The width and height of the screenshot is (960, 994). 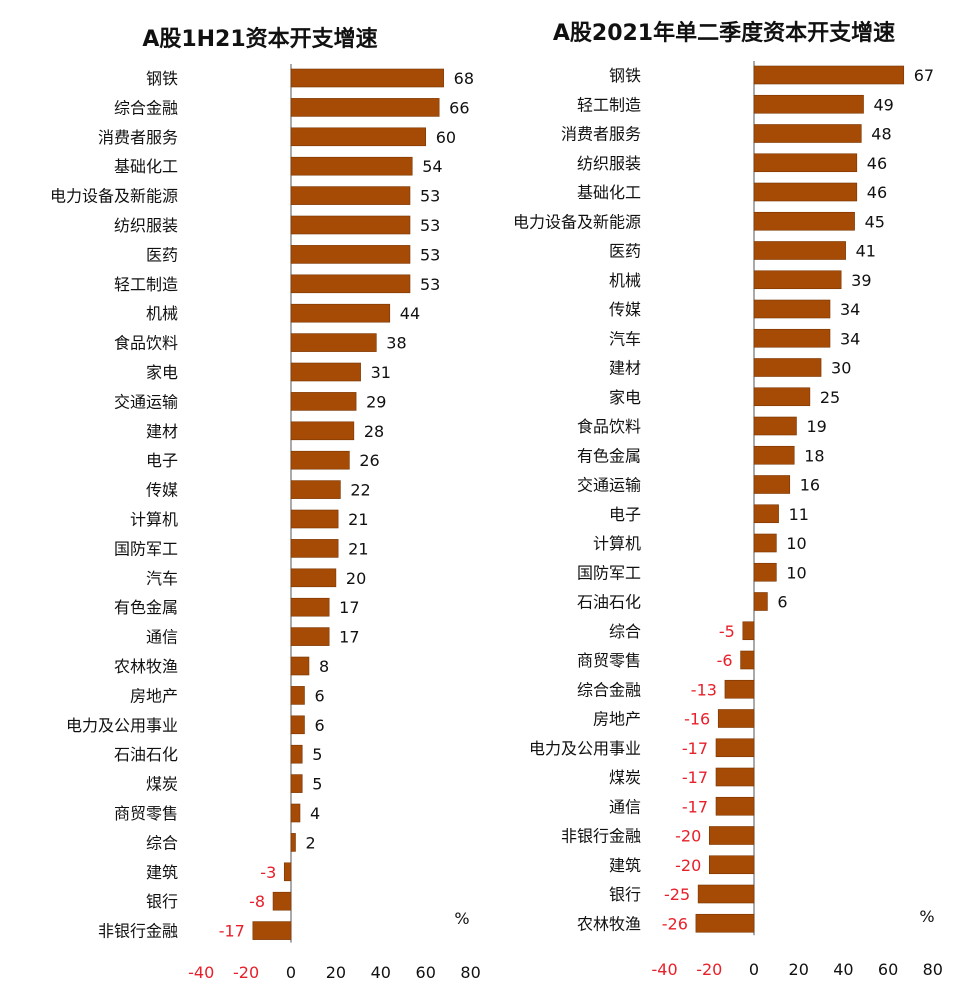 What do you see at coordinates (625, 806) in the screenshot?
I see `category-label: 通信` at bounding box center [625, 806].